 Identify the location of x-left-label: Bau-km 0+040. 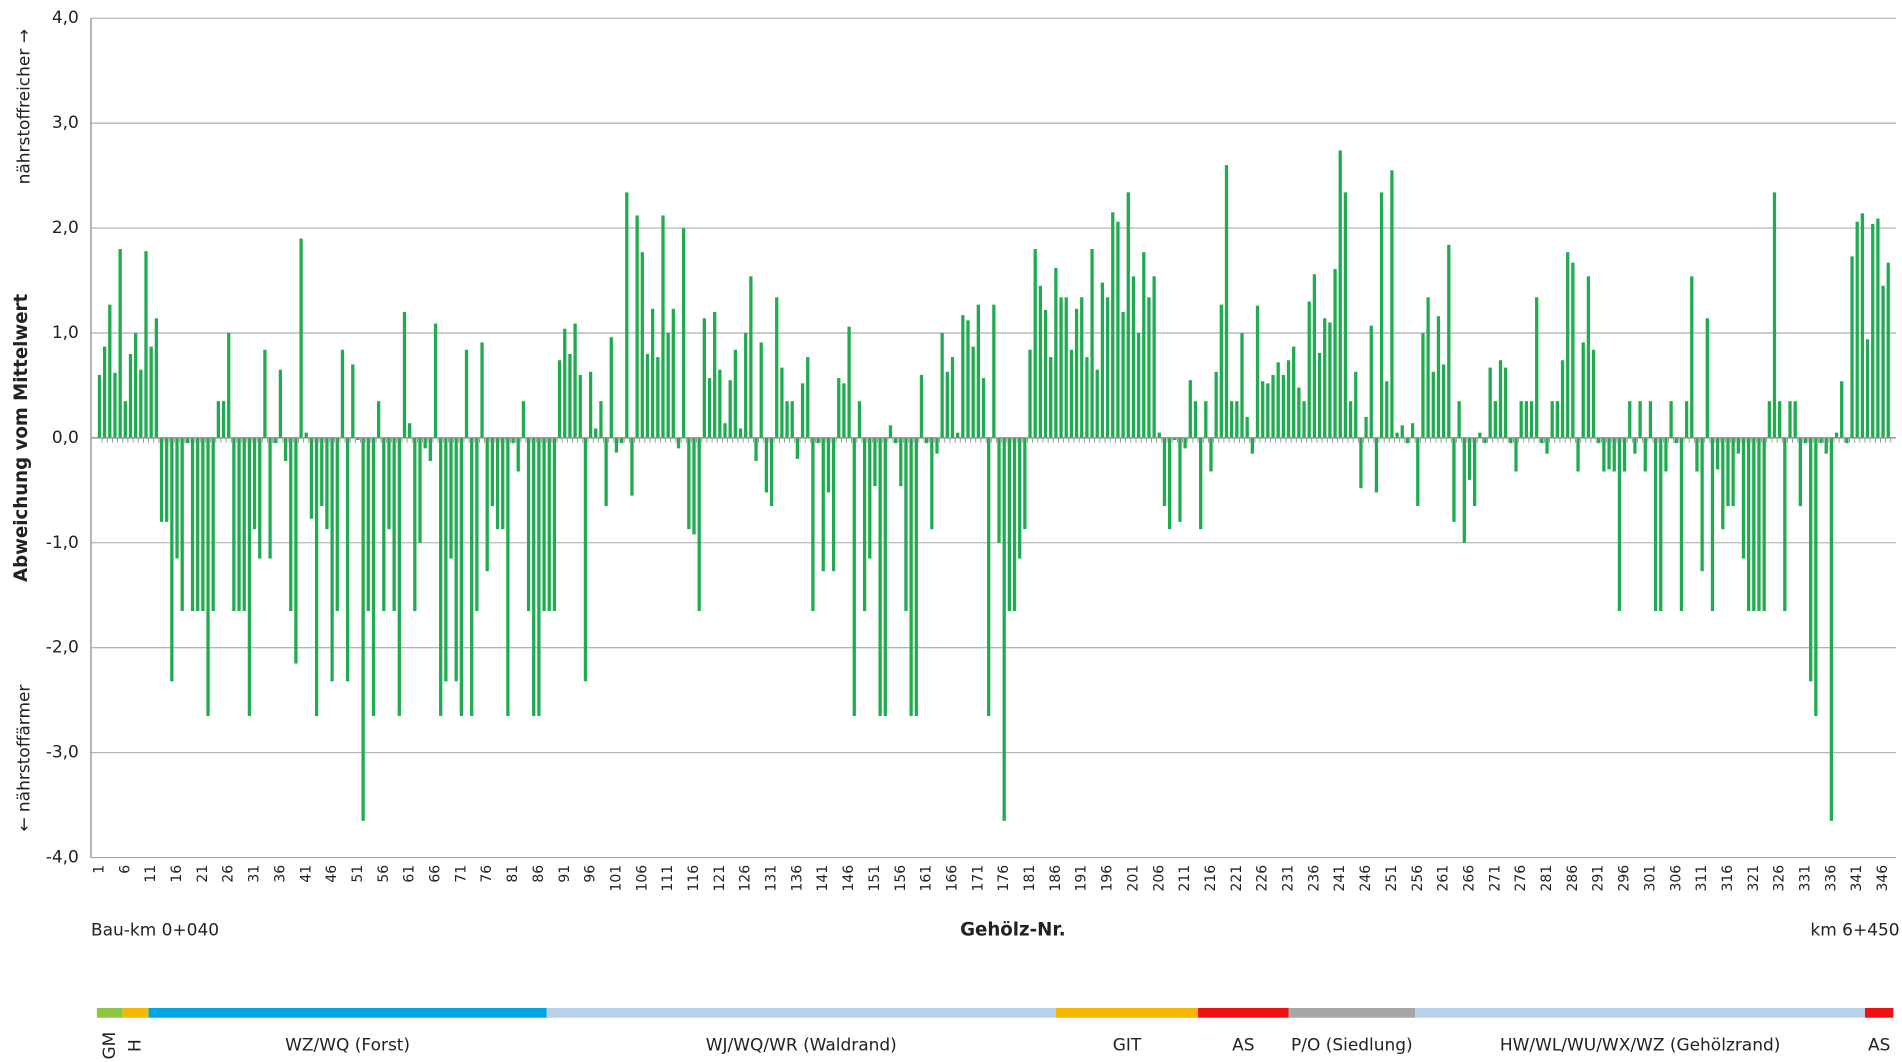
(155, 930).